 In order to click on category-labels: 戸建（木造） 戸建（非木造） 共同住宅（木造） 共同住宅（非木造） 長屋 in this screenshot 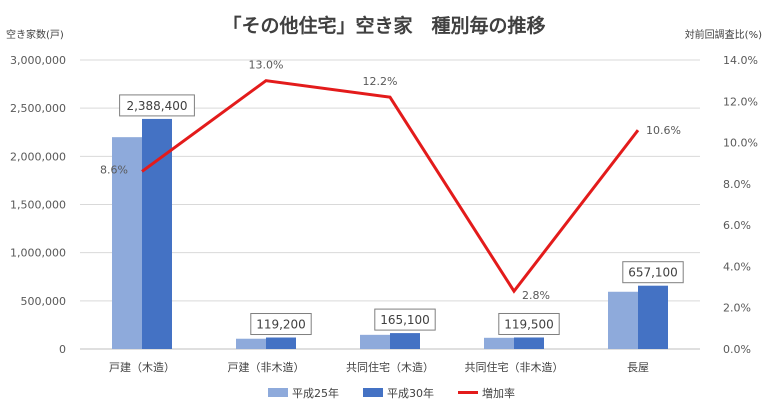, I will do `click(379, 367)`.